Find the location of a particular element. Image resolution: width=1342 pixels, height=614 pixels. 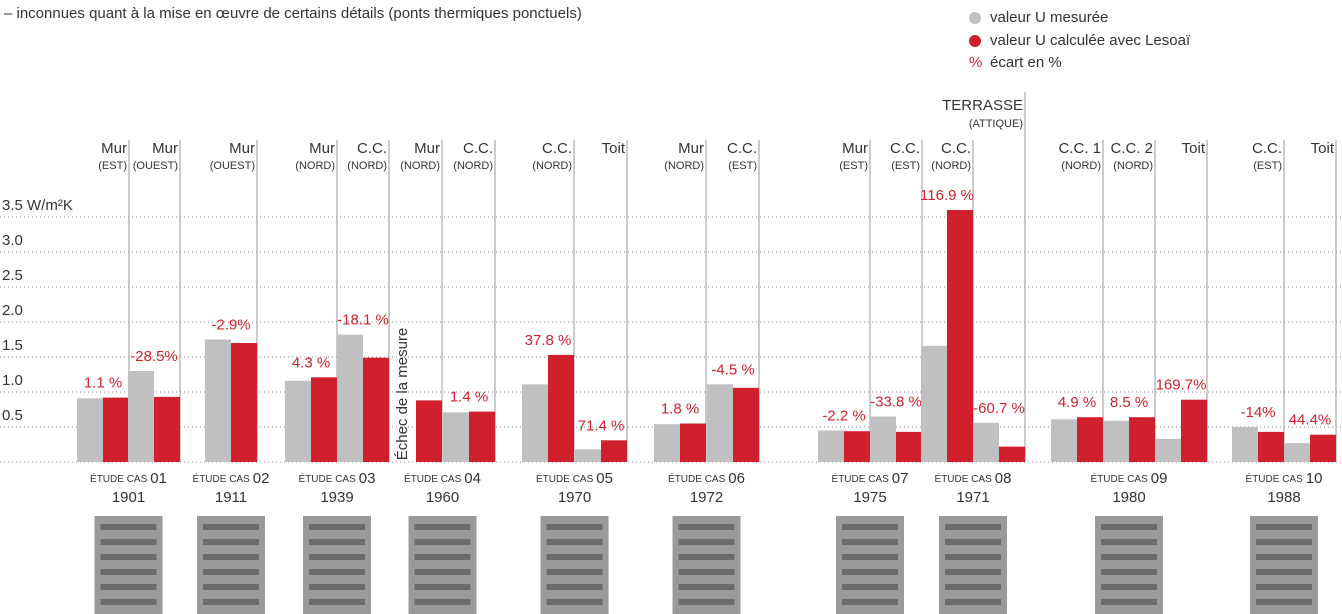

case-year: 1972 is located at coordinates (706, 497).